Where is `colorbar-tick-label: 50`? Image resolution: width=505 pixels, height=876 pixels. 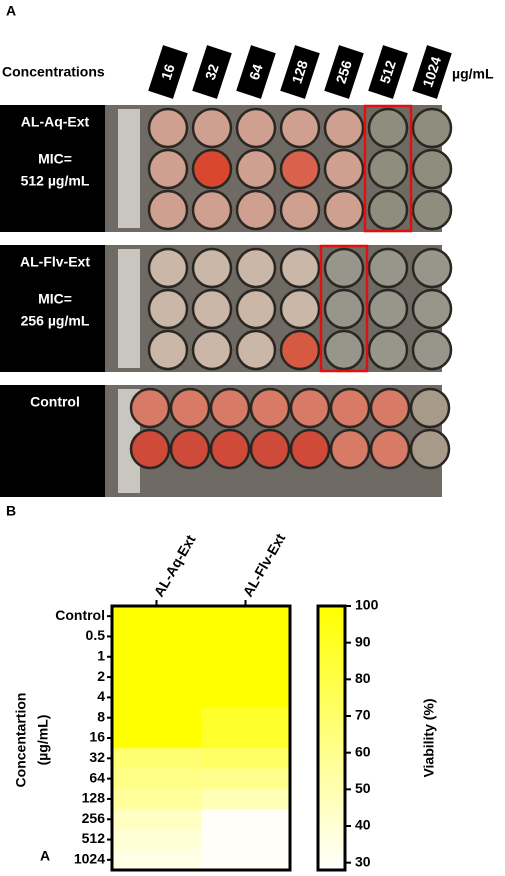 colorbar-tick-label: 50 is located at coordinates (363, 788).